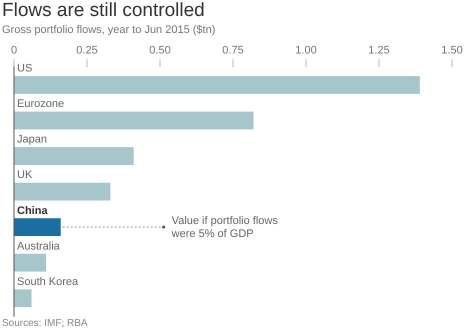  I want to click on y-tick-label: South Korea, so click(48, 282).